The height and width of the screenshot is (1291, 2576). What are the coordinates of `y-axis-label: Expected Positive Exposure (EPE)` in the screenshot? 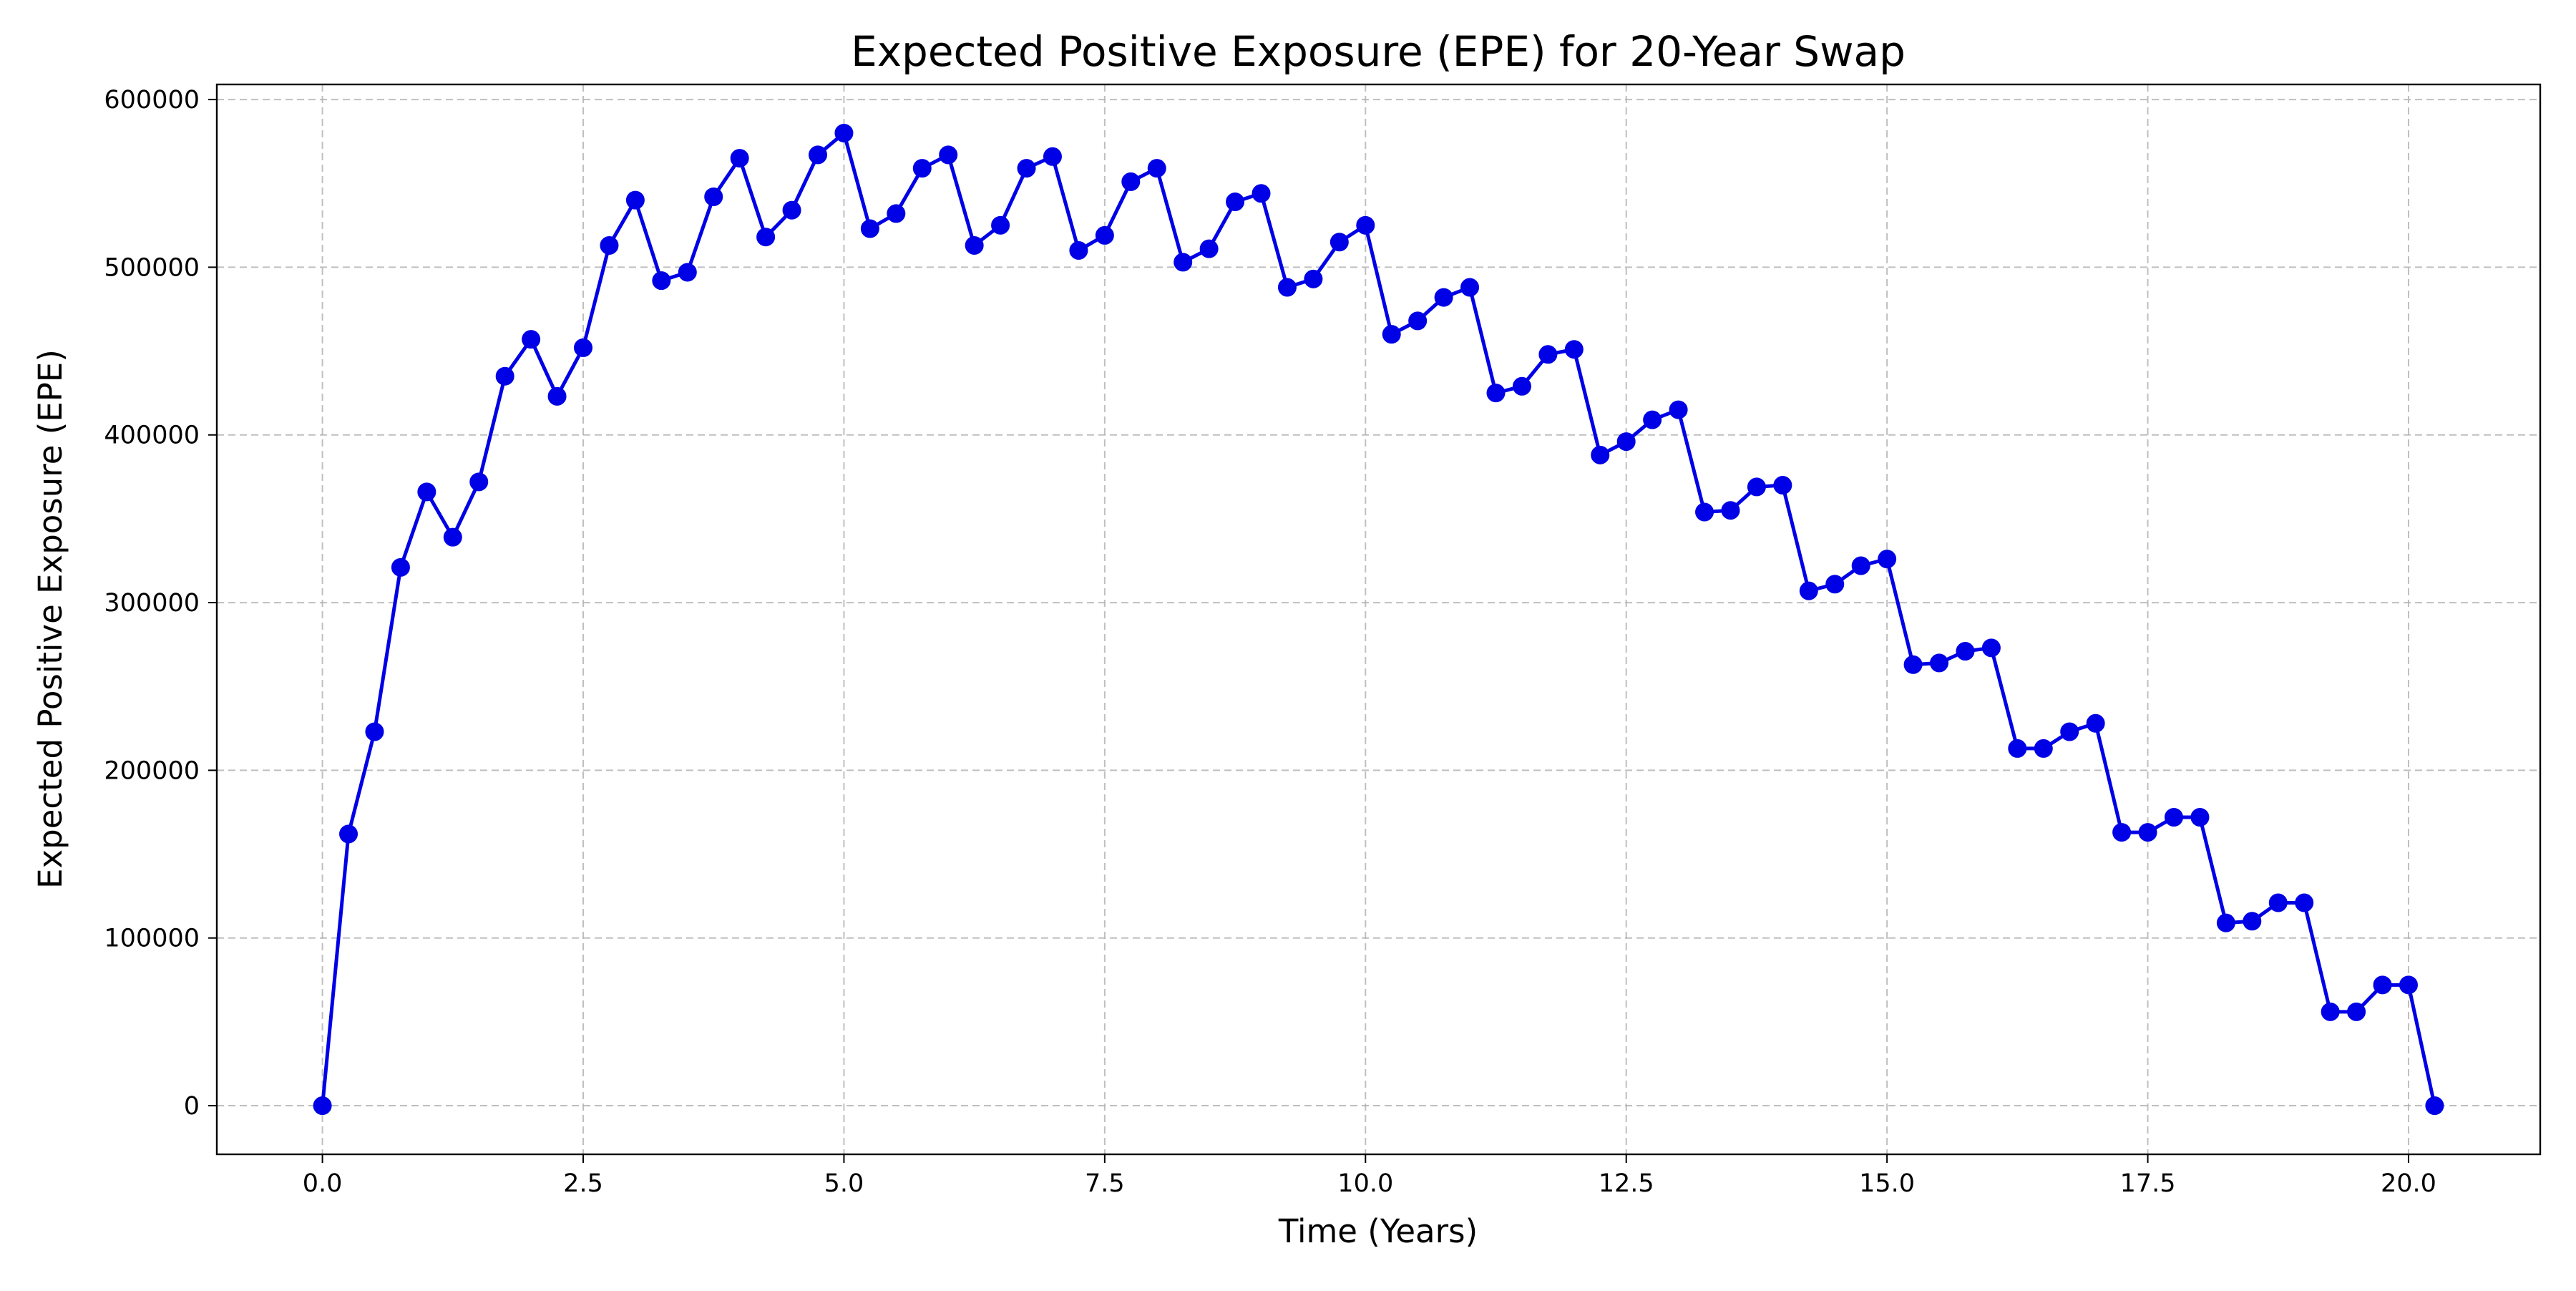 It's located at (50, 619).